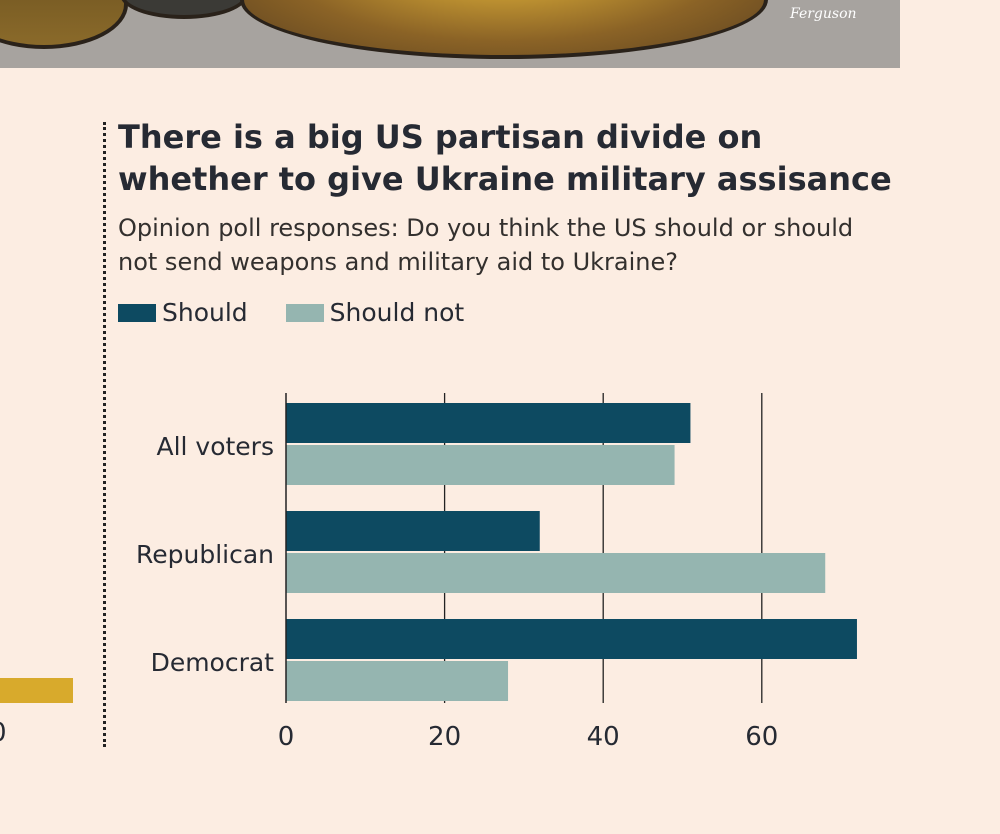  I want to click on legend-swatch-should, so click(137, 312).